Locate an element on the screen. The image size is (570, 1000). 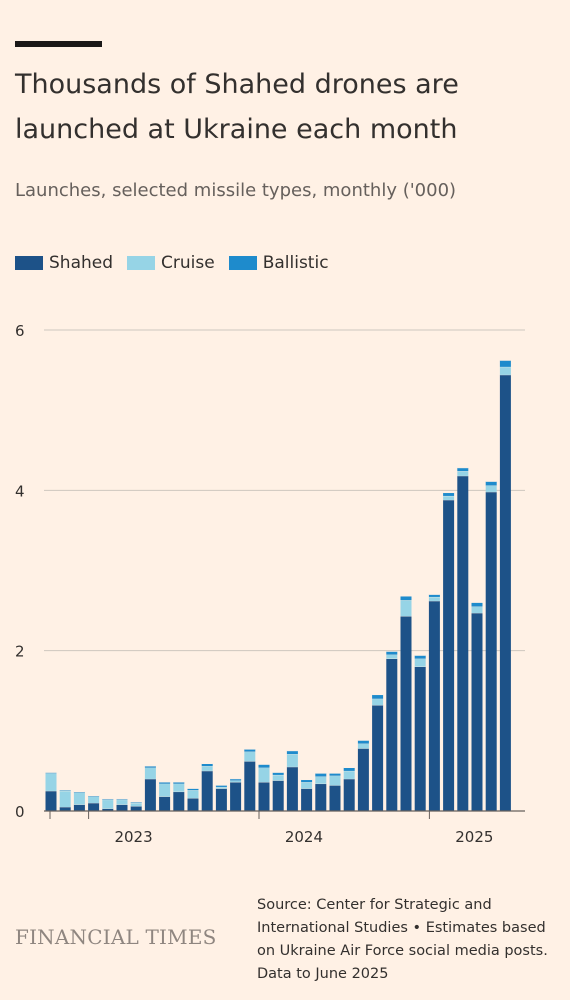
legend-item-ballistic: Ballistic is located at coordinates (278, 263).